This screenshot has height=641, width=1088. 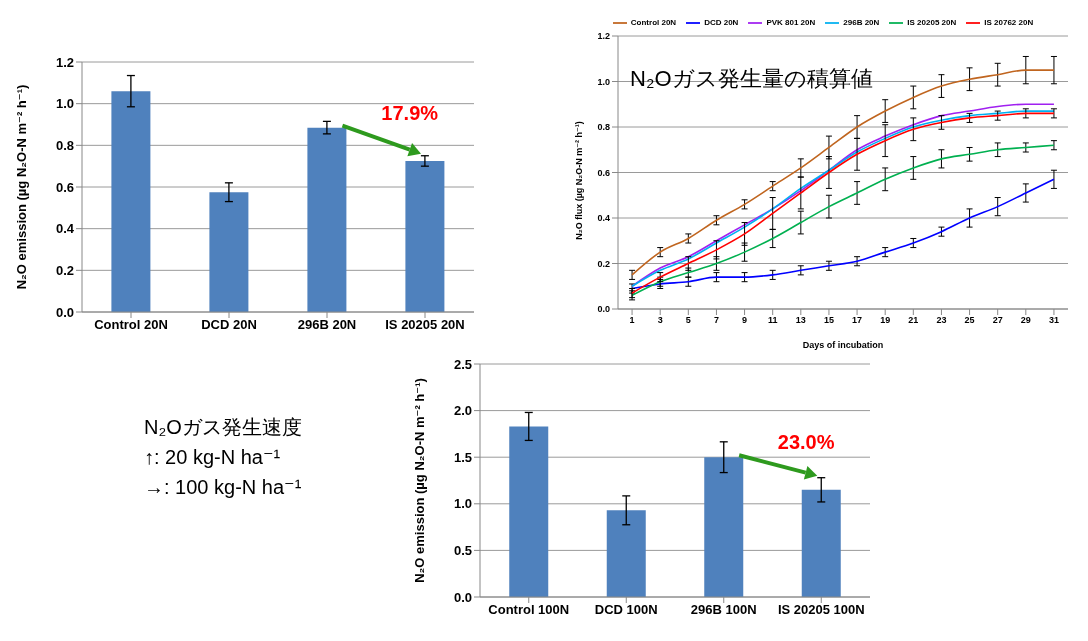 What do you see at coordinates (632, 320) in the screenshot?
I see `x-tick-label: 1` at bounding box center [632, 320].